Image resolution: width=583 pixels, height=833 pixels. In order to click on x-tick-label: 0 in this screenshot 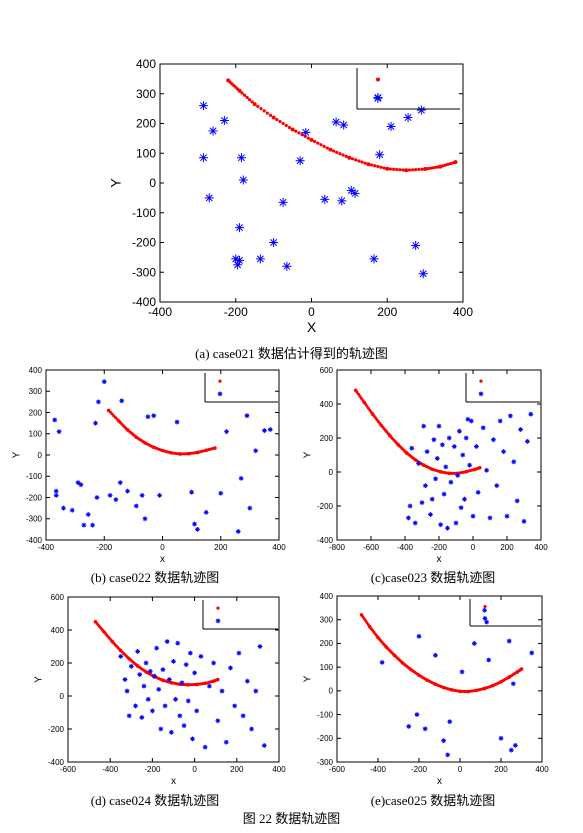, I will do `click(460, 769)`.